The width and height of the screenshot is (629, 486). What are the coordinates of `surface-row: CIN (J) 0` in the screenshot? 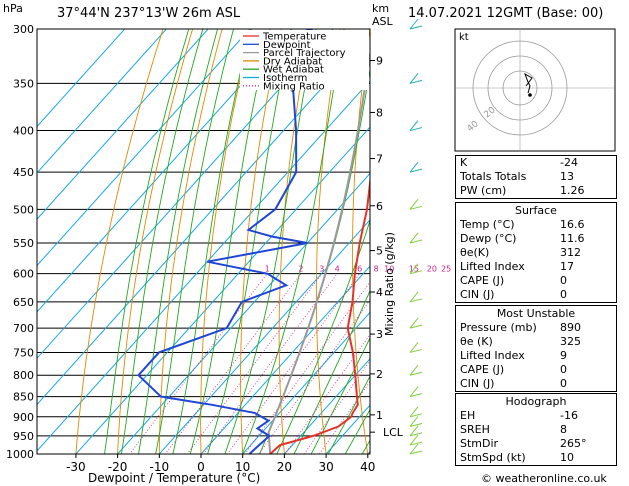 It's located at (513, 294).